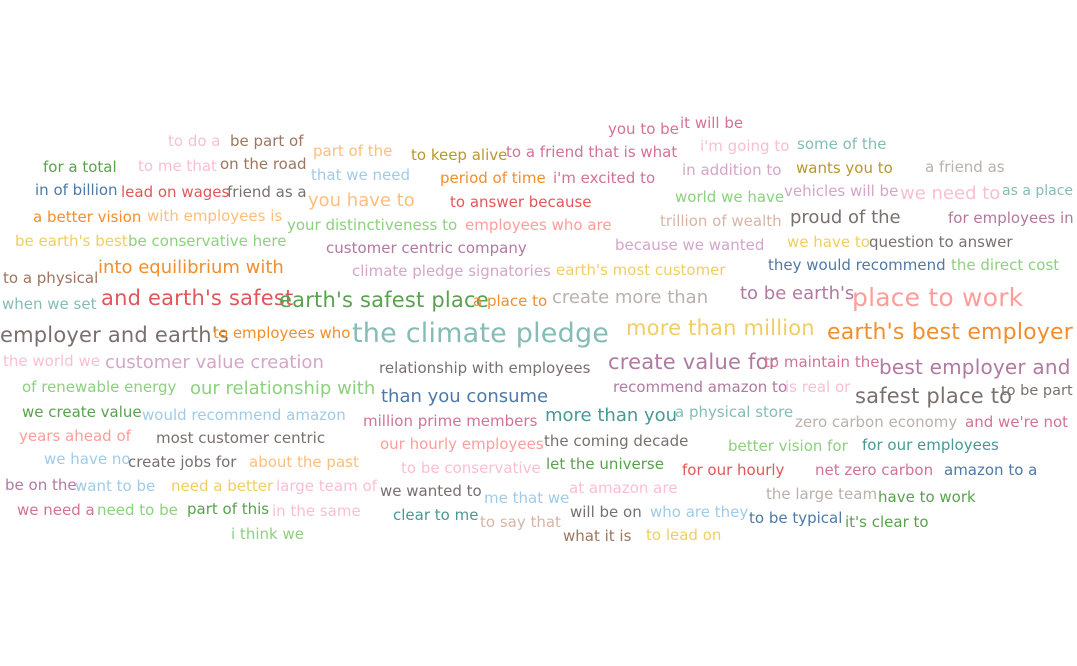 This screenshot has width=1077, height=666. What do you see at coordinates (451, 271) in the screenshot?
I see `word-climate-pledge-signatories: climate pledge signatories` at bounding box center [451, 271].